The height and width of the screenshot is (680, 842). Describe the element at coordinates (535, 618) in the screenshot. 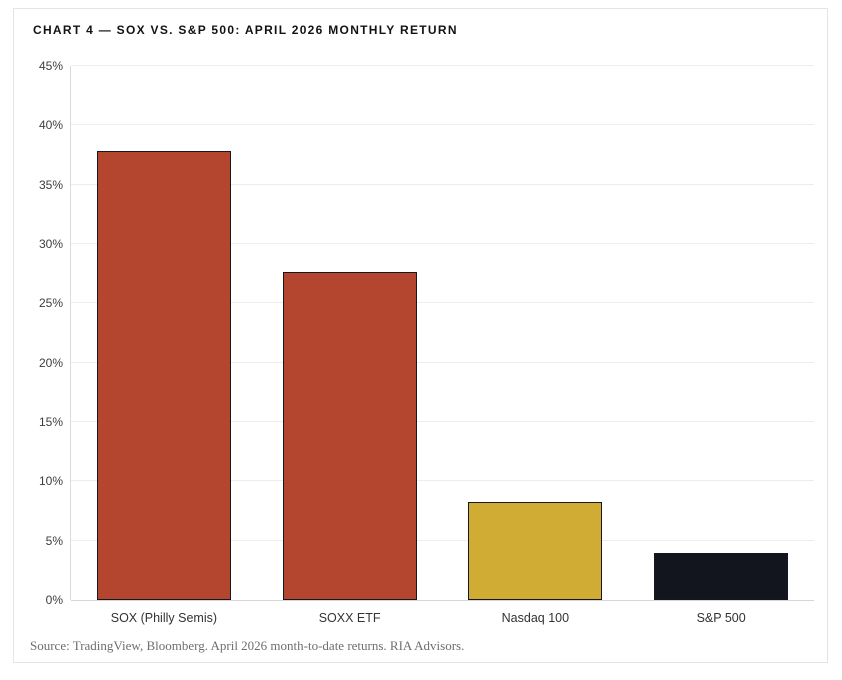

I see `x-axis-label: Nasdaq 100` at that location.